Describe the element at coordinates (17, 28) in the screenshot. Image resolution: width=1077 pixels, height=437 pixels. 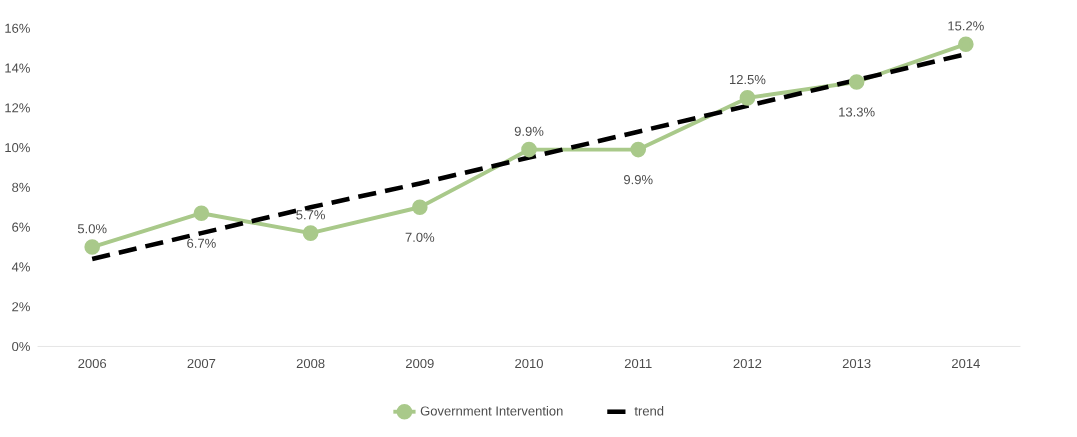
I see `y-tick-label: 16%` at that location.